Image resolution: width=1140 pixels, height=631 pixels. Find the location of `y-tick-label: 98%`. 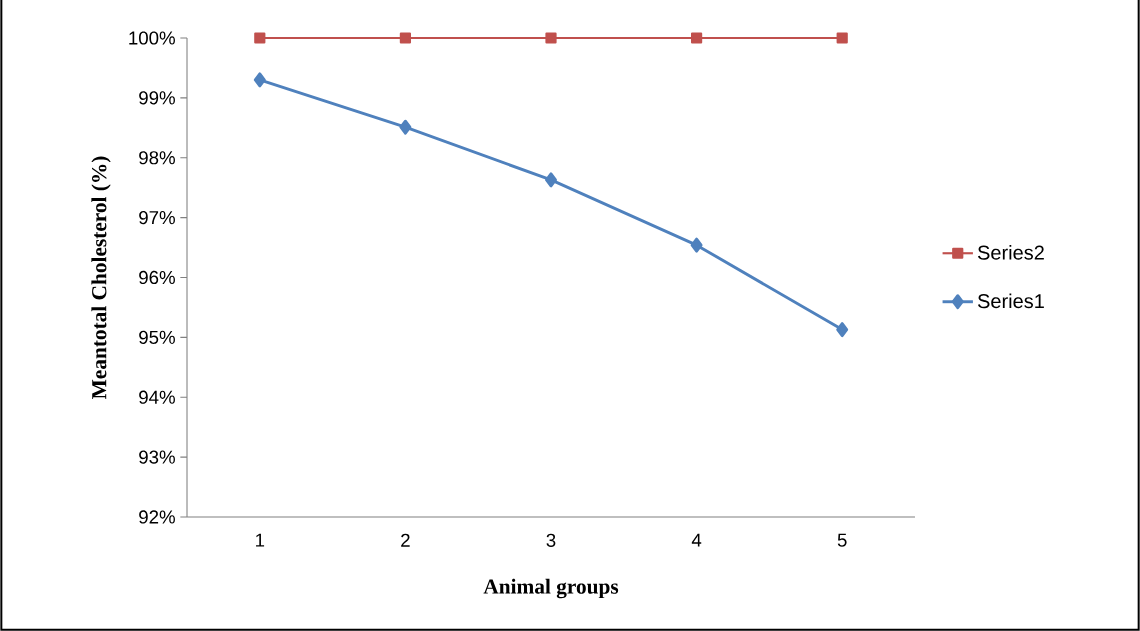

y-tick-label: 98% is located at coordinates (157, 158).